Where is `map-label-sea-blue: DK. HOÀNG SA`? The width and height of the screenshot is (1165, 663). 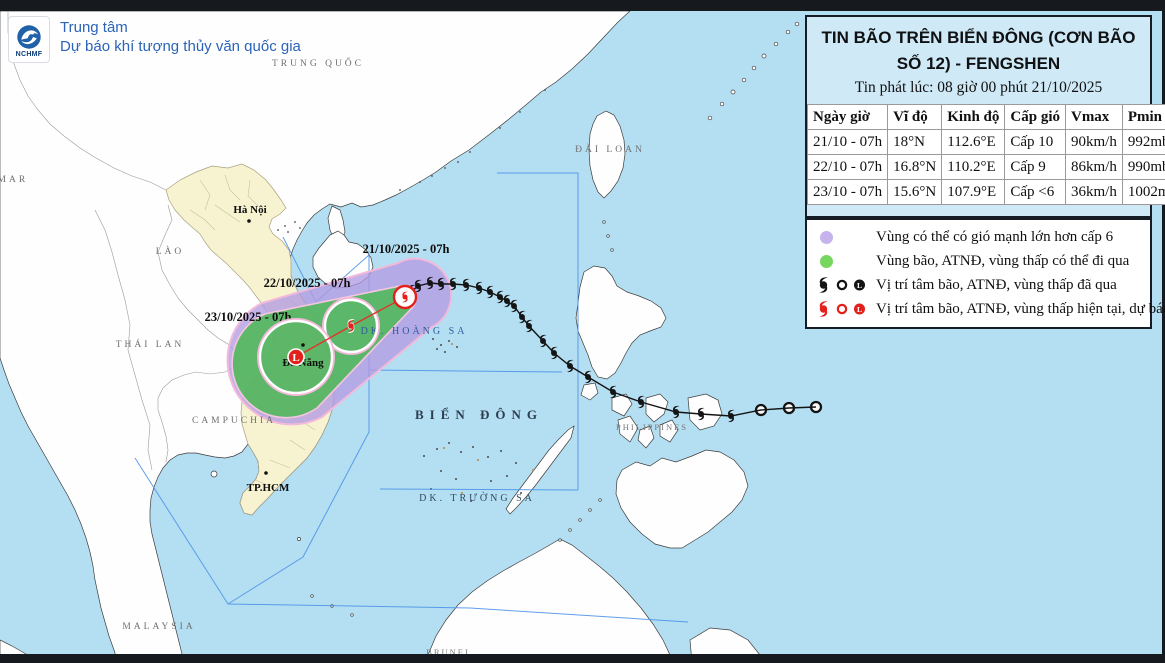 map-label-sea-blue: DK. HOÀNG SA is located at coordinates (414, 331).